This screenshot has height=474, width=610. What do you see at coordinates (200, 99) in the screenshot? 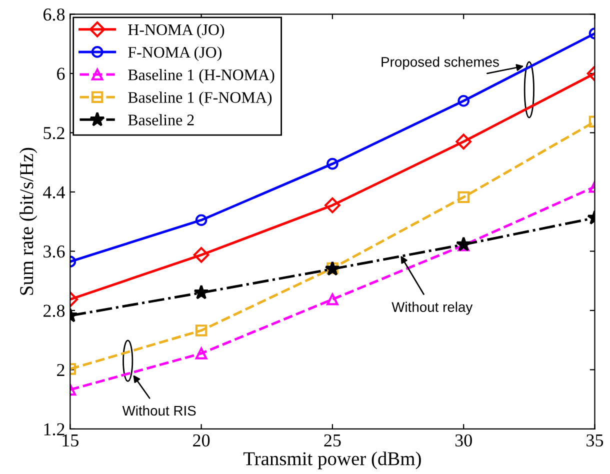
I see `legend-label: Baseline 1 (F-NOMA)` at bounding box center [200, 99].